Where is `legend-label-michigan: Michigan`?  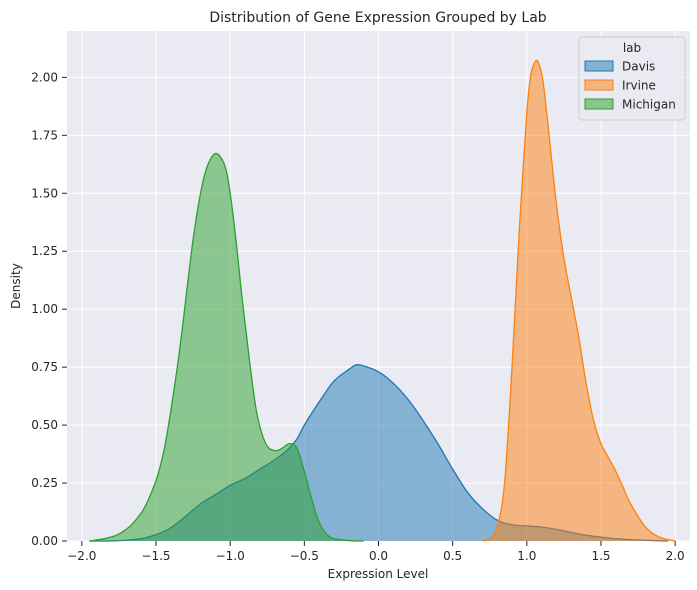 legend-label-michigan: Michigan is located at coordinates (649, 105).